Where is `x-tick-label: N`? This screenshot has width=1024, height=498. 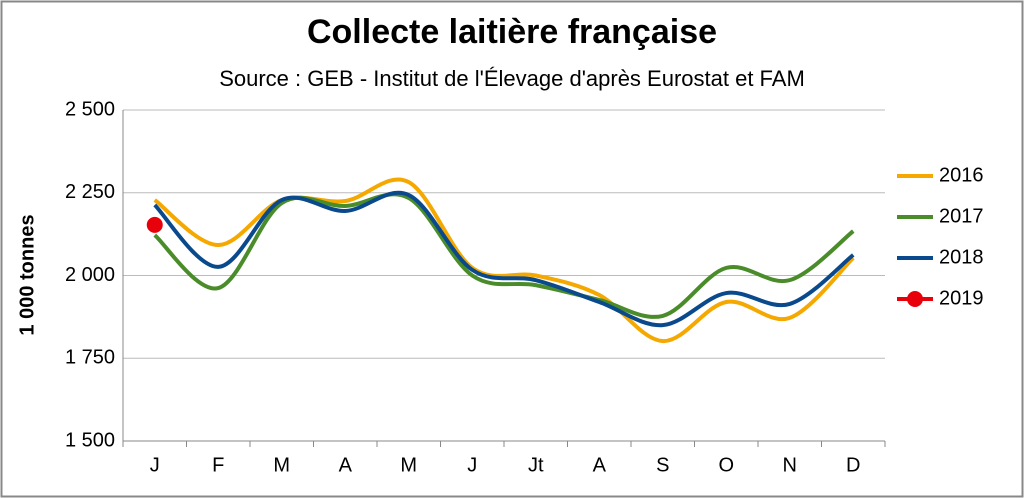 x-tick-label: N is located at coordinates (790, 465).